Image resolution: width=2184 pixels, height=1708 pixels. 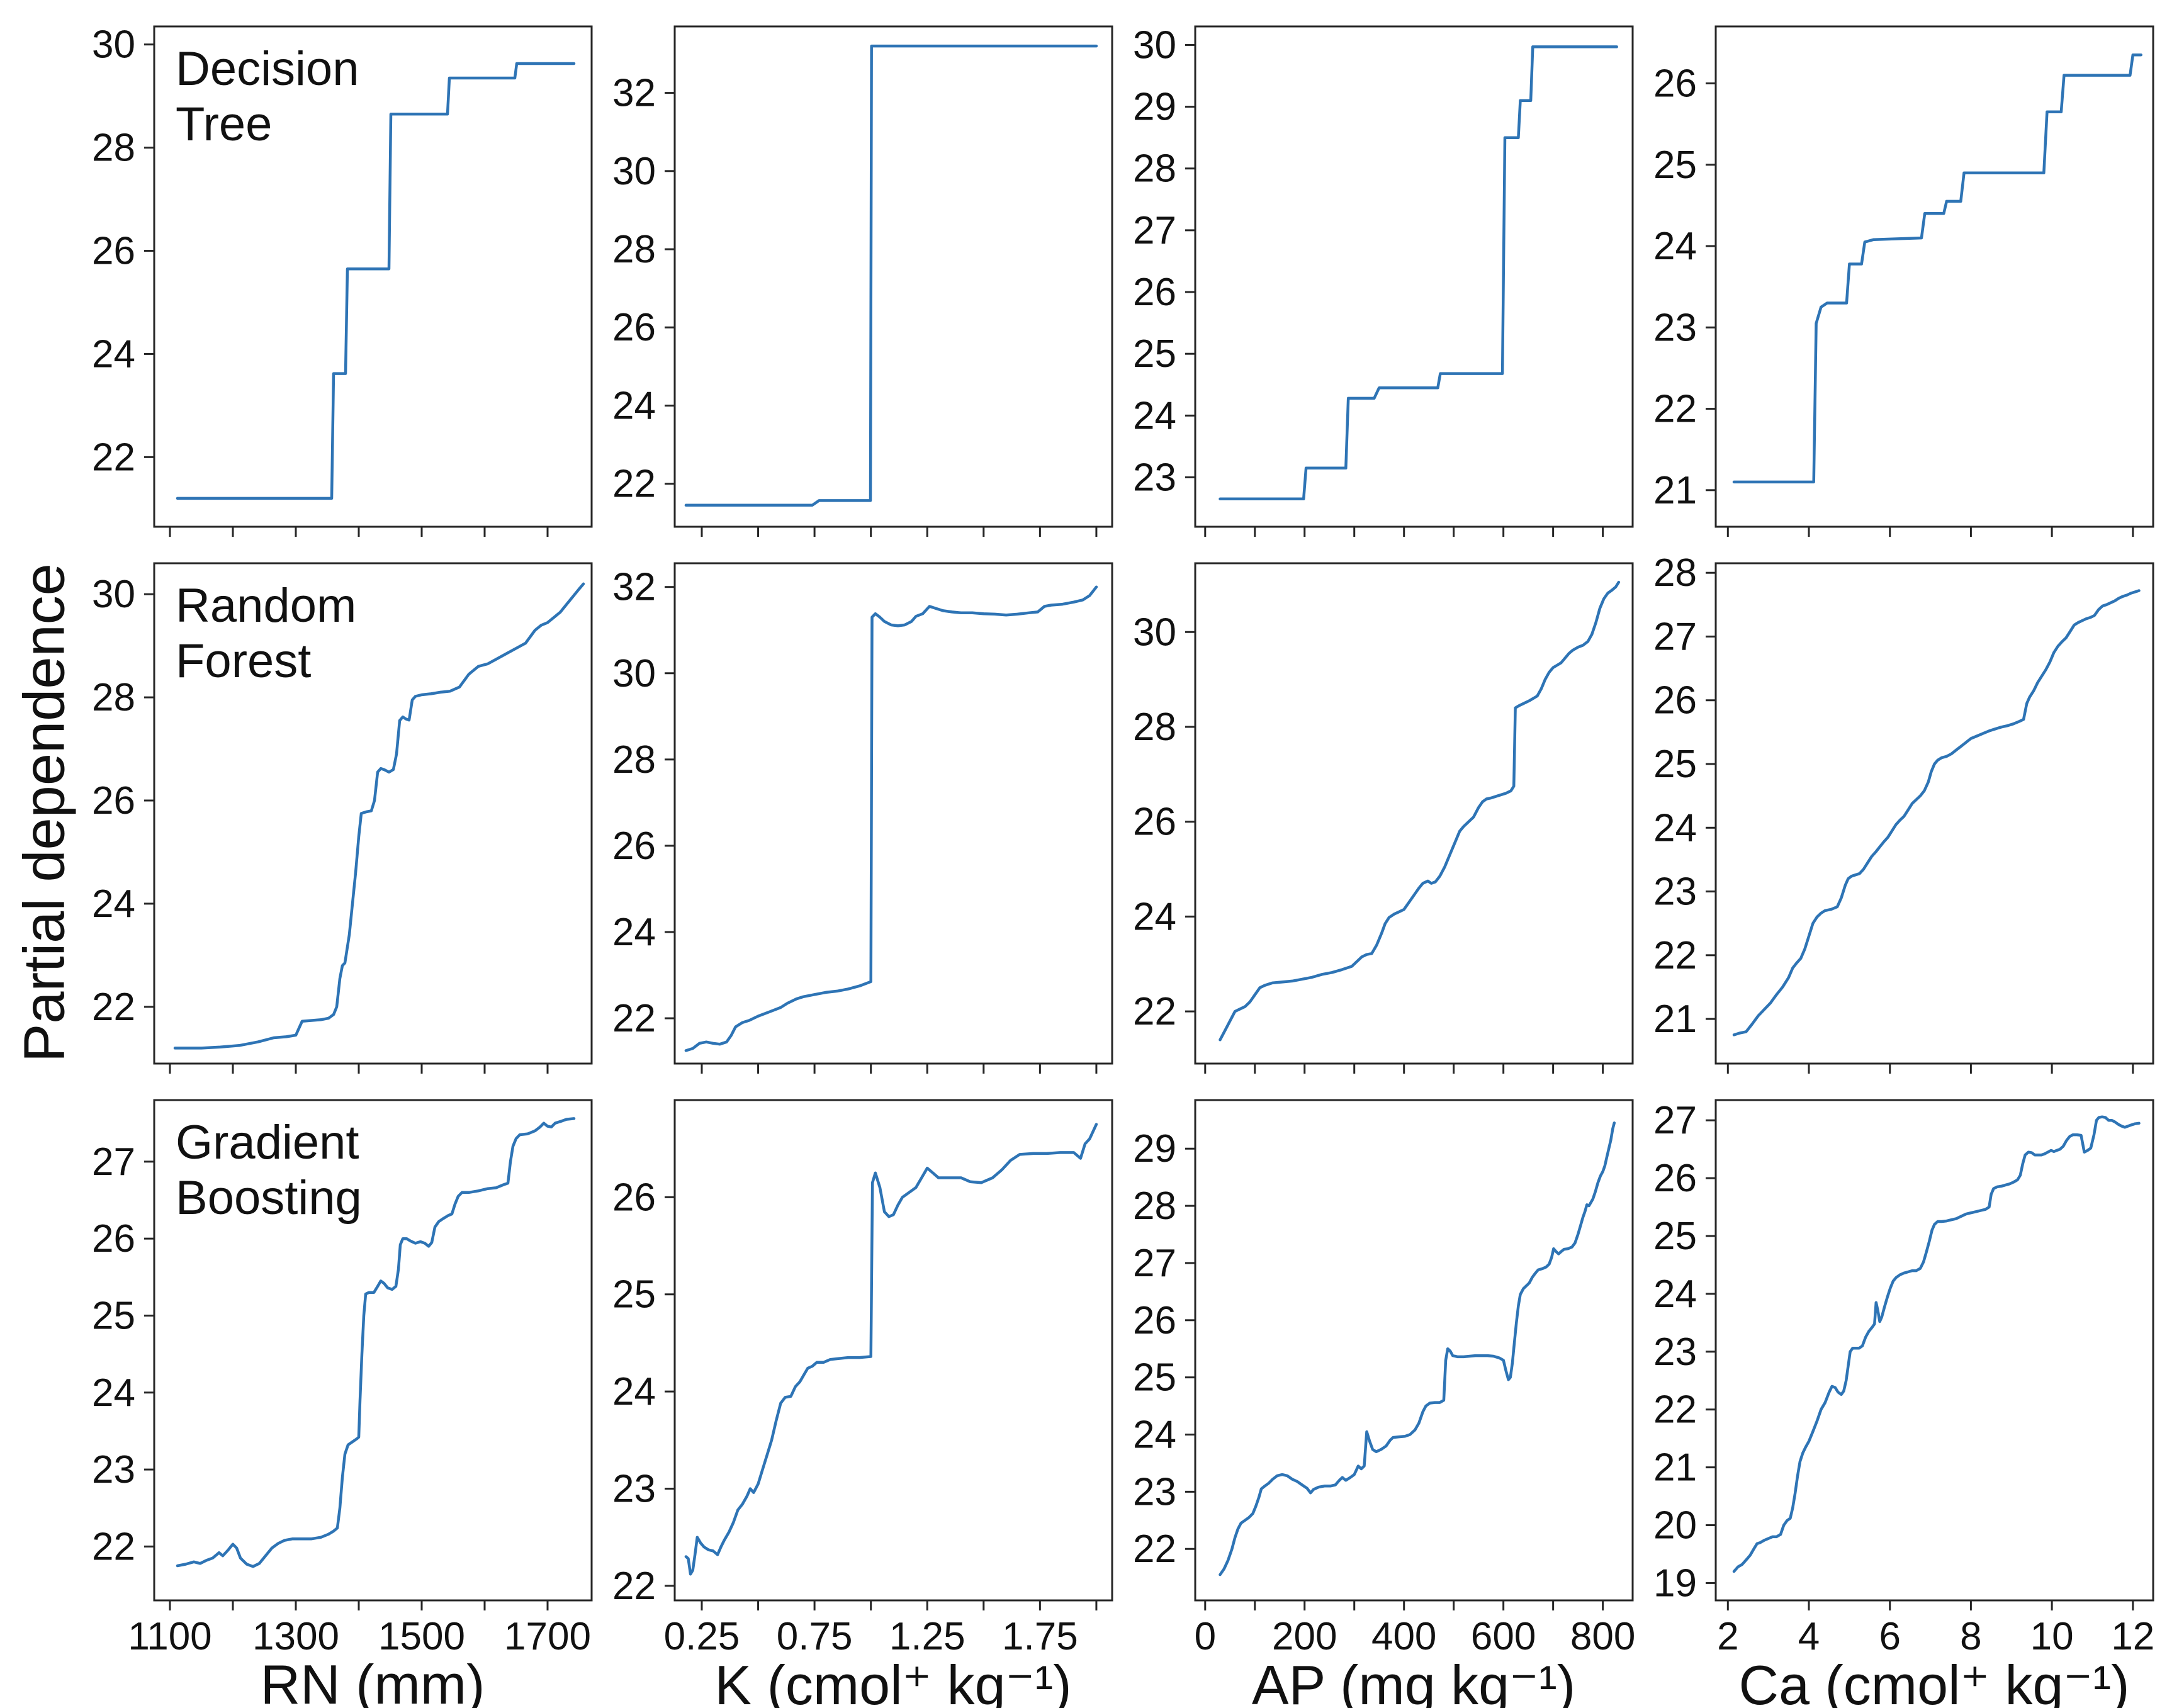 I want to click on svg-text: 8, so click(x=1971, y=1637).